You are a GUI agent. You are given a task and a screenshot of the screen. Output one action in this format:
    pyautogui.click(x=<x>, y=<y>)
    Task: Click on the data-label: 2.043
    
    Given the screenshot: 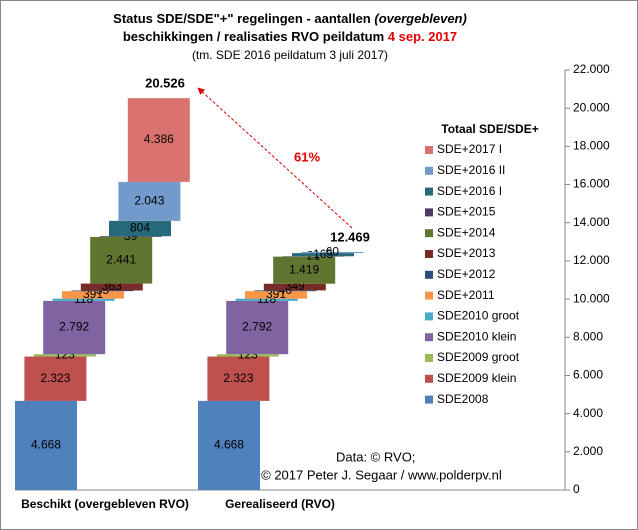 What is the action you would take?
    pyautogui.click(x=149, y=201)
    